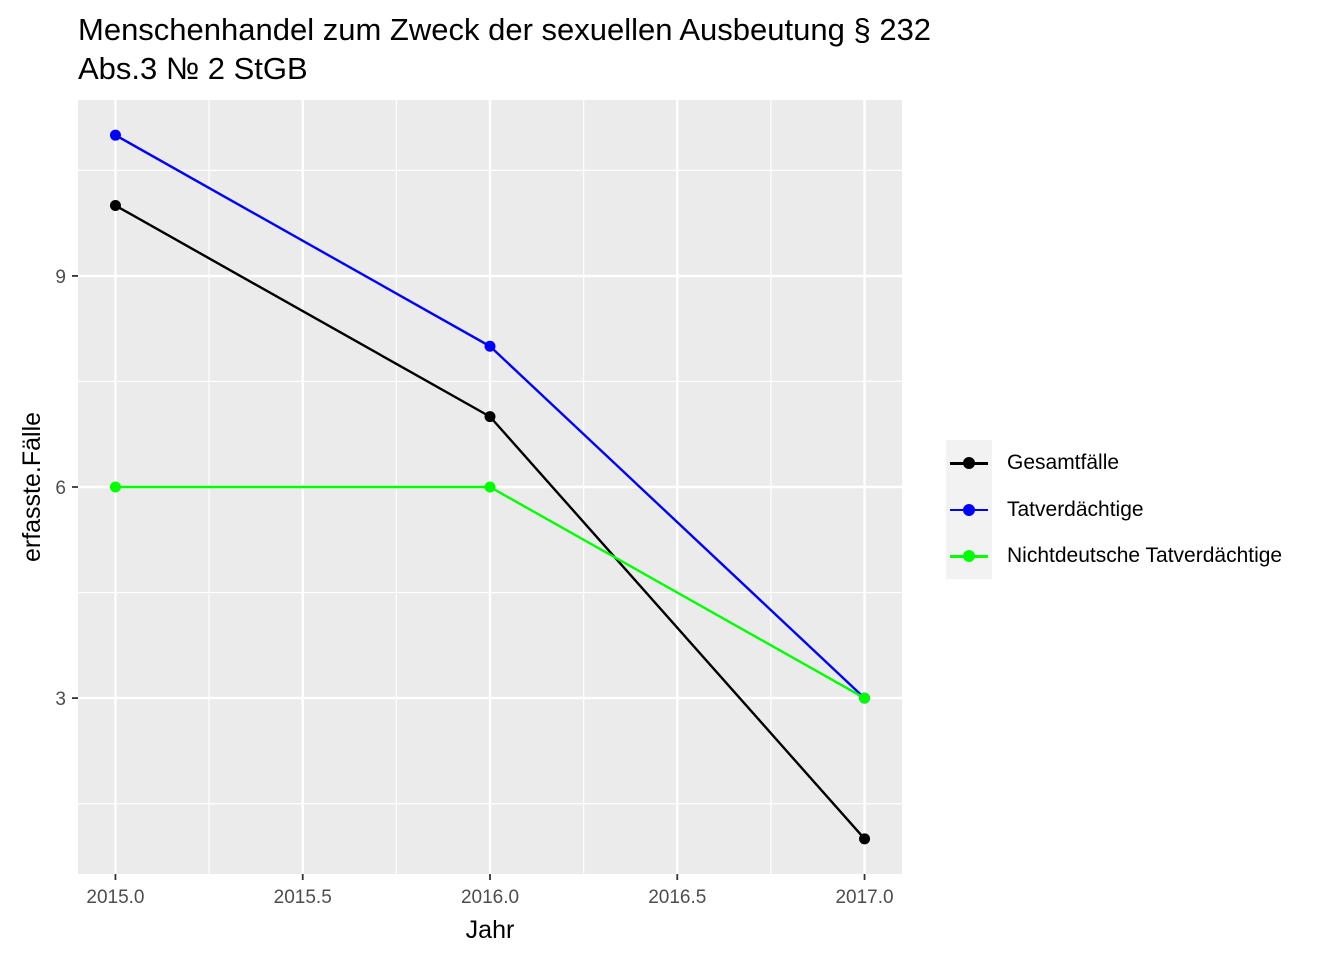  I want to click on y-tick-label: 9, so click(60, 277).